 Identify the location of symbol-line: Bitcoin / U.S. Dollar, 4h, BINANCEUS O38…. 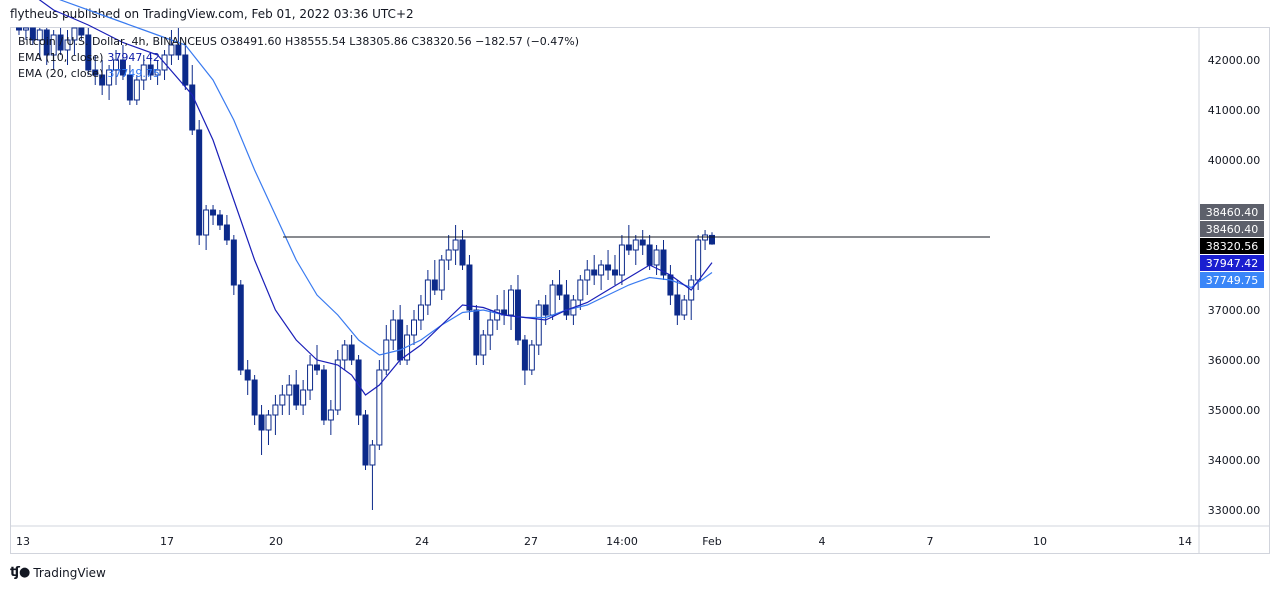
(298, 42).